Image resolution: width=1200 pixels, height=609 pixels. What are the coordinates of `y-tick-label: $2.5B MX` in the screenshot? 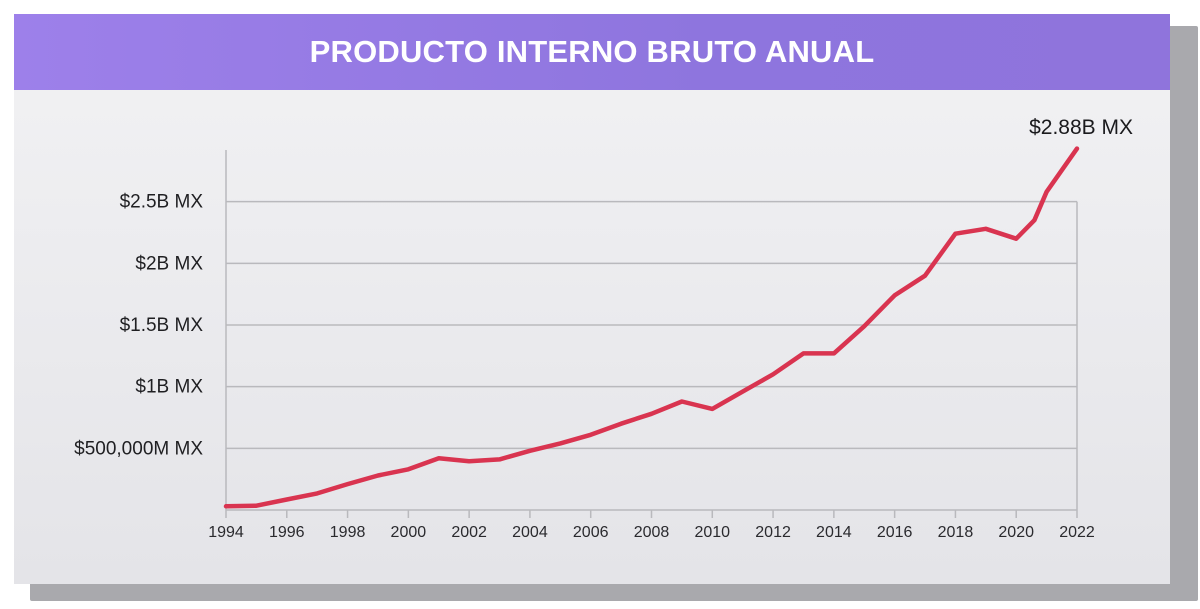 It's located at (162, 202).